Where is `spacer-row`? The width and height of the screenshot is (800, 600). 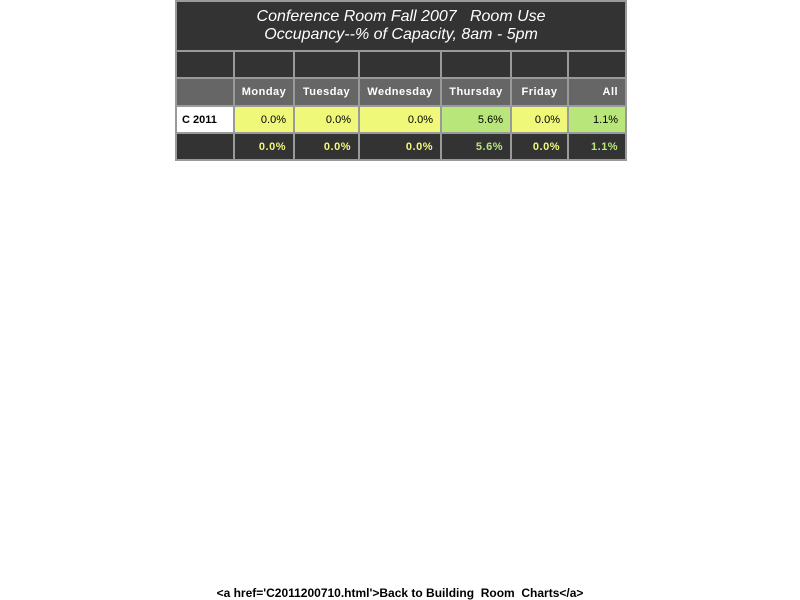
spacer-row is located at coordinates (401, 64).